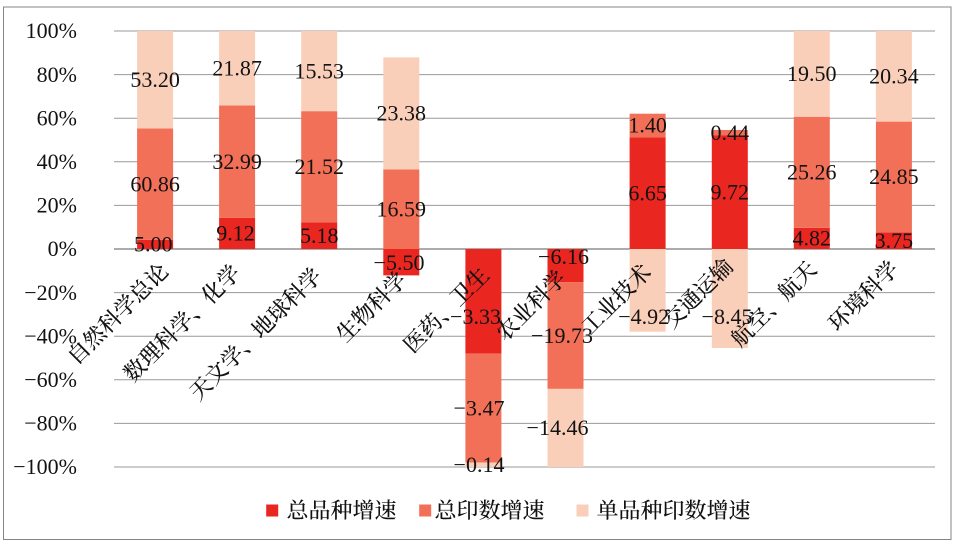 The height and width of the screenshot is (557, 963). Describe the element at coordinates (558, 427) in the screenshot. I see `svg-text: −14.46` at that location.